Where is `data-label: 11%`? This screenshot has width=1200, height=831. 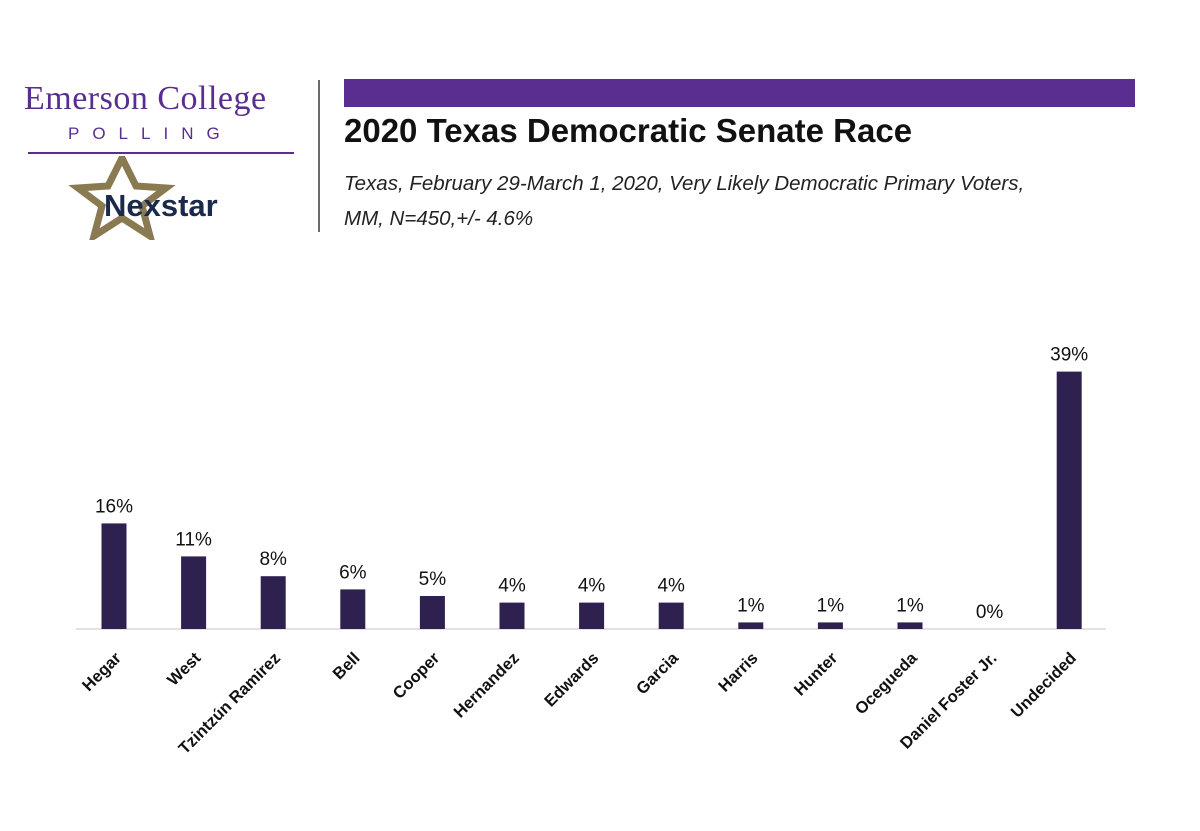 data-label: 11% is located at coordinates (193, 539).